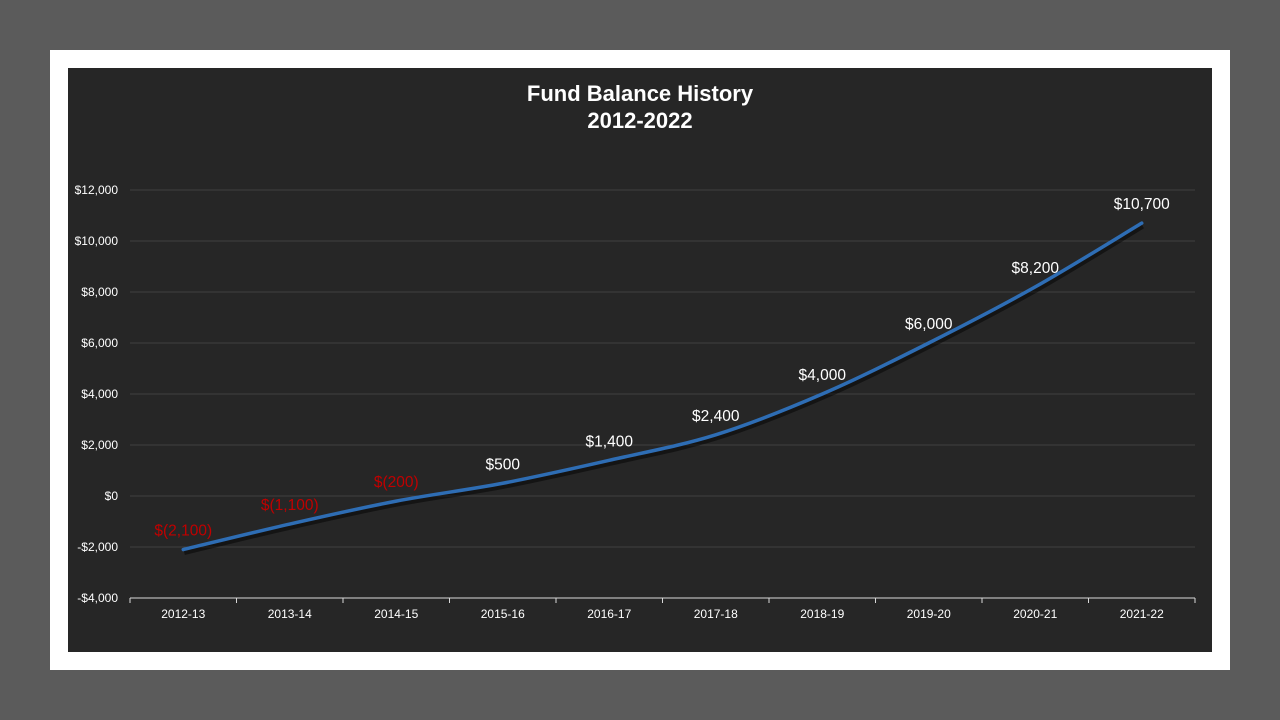 The width and height of the screenshot is (1280, 720). Describe the element at coordinates (97, 547) in the screenshot. I see `y-tick-label: -$2,000` at that location.